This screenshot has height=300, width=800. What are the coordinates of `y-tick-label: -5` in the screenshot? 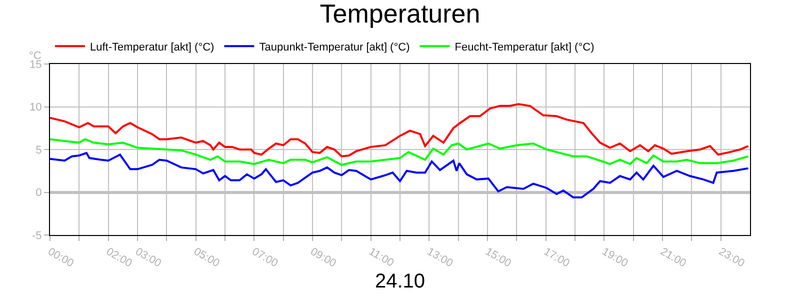 It's located at (37, 236).